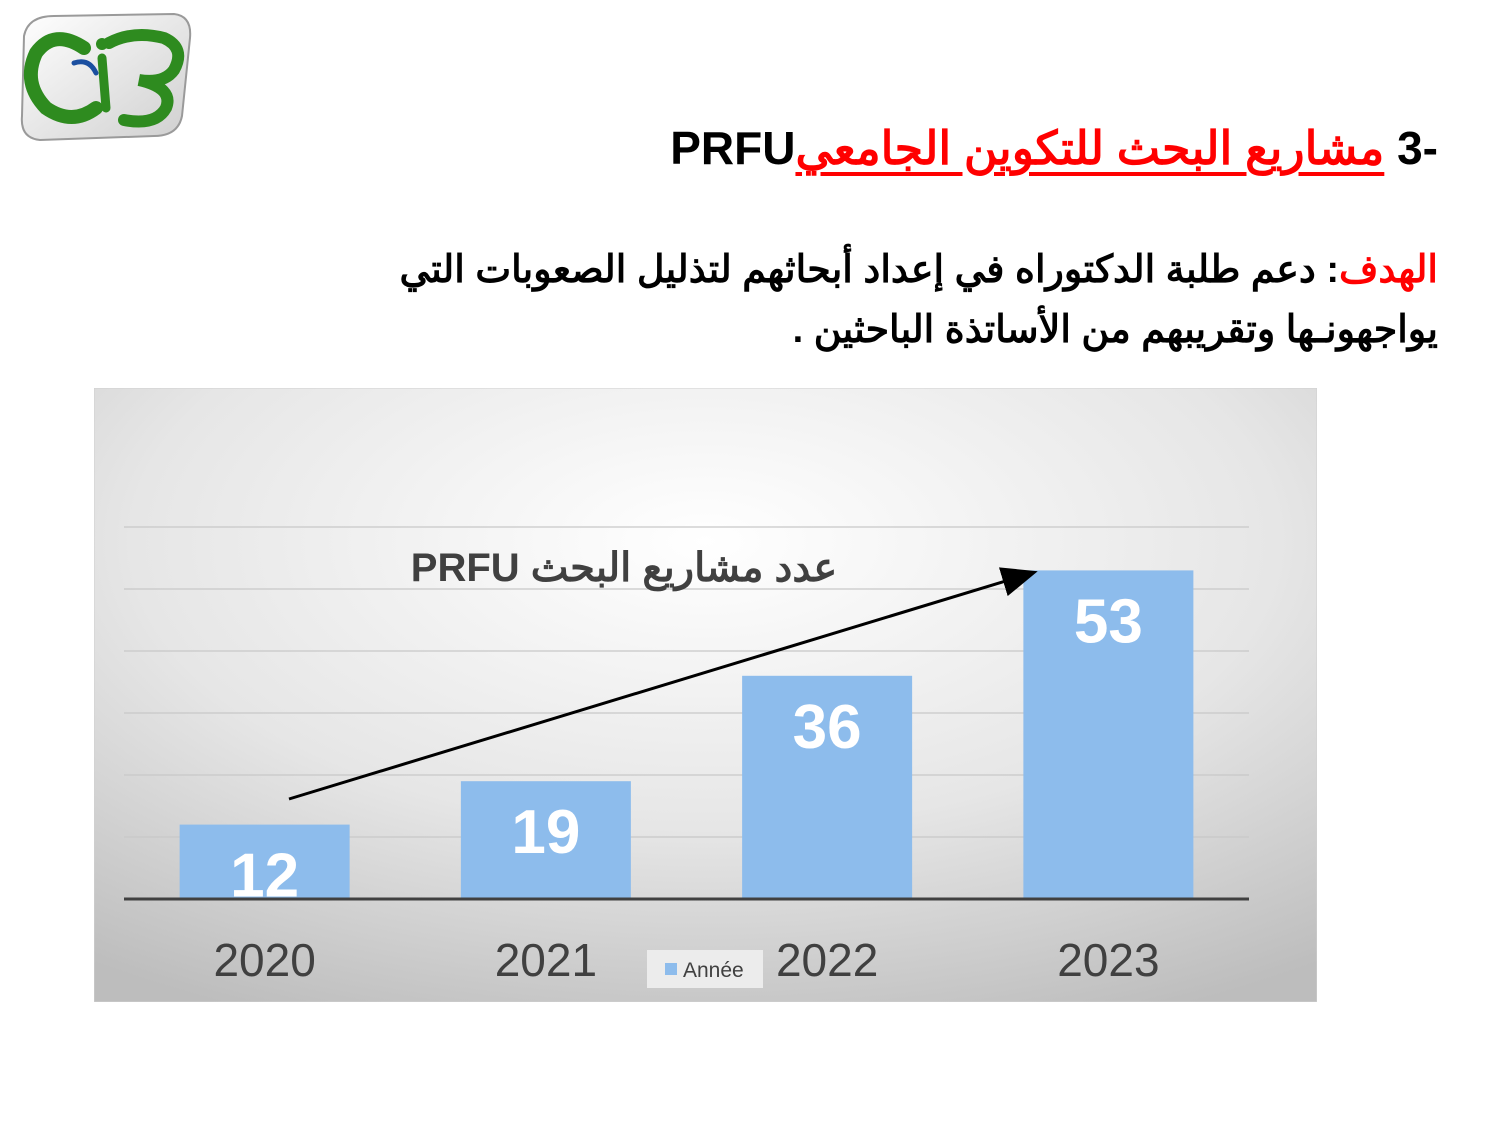 This screenshot has height=1125, width=1500. I want to click on x-tick-labels: 2020 2021 2022 2023, so click(686, 960).